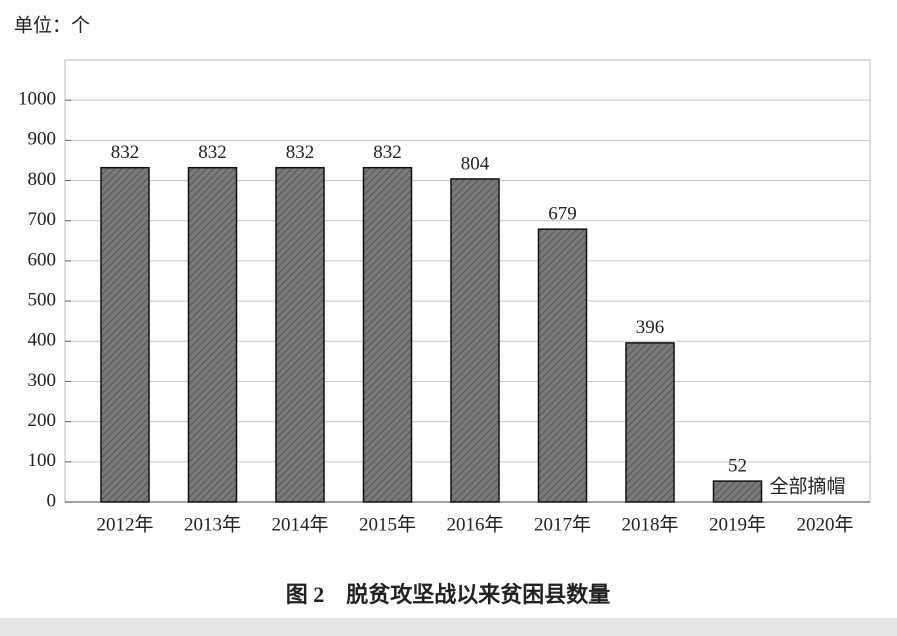  I want to click on y-tick-label: 0, so click(52, 500).